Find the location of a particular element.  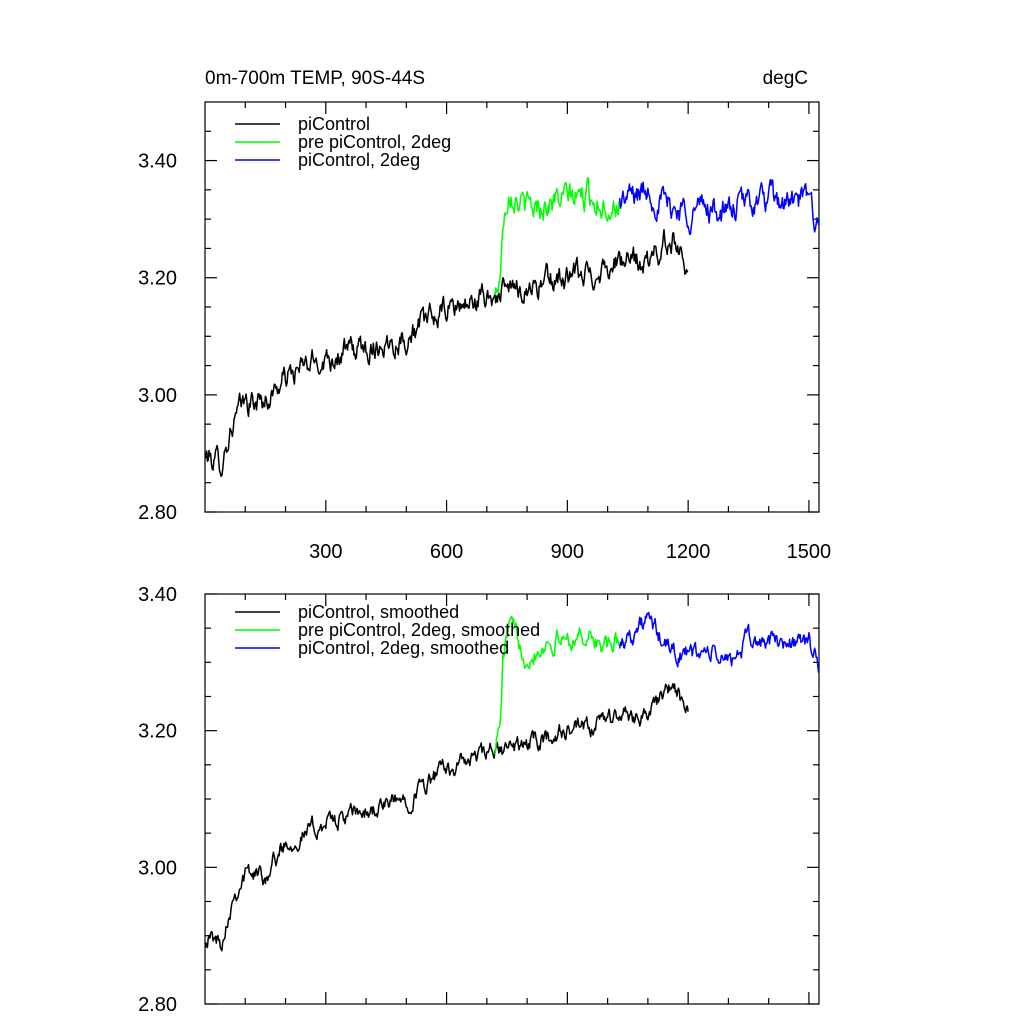

units-label: degC is located at coordinates (785, 78).